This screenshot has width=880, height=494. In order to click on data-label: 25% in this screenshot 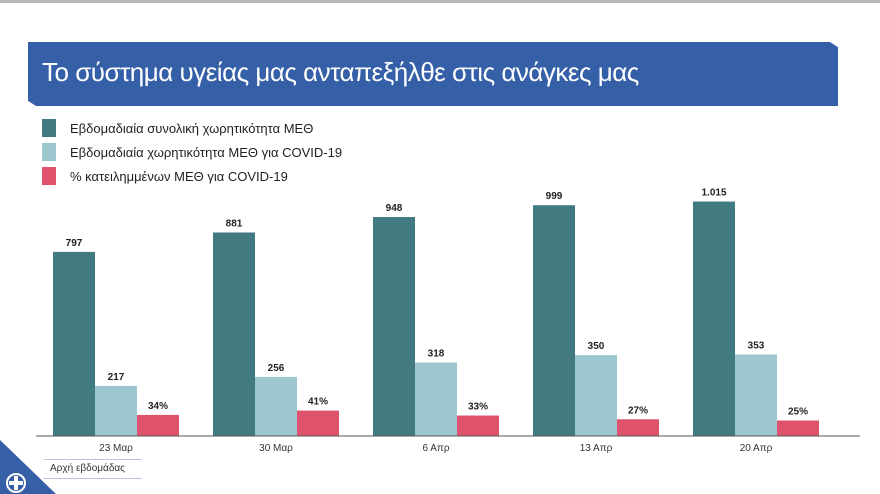, I will do `click(798, 412)`.